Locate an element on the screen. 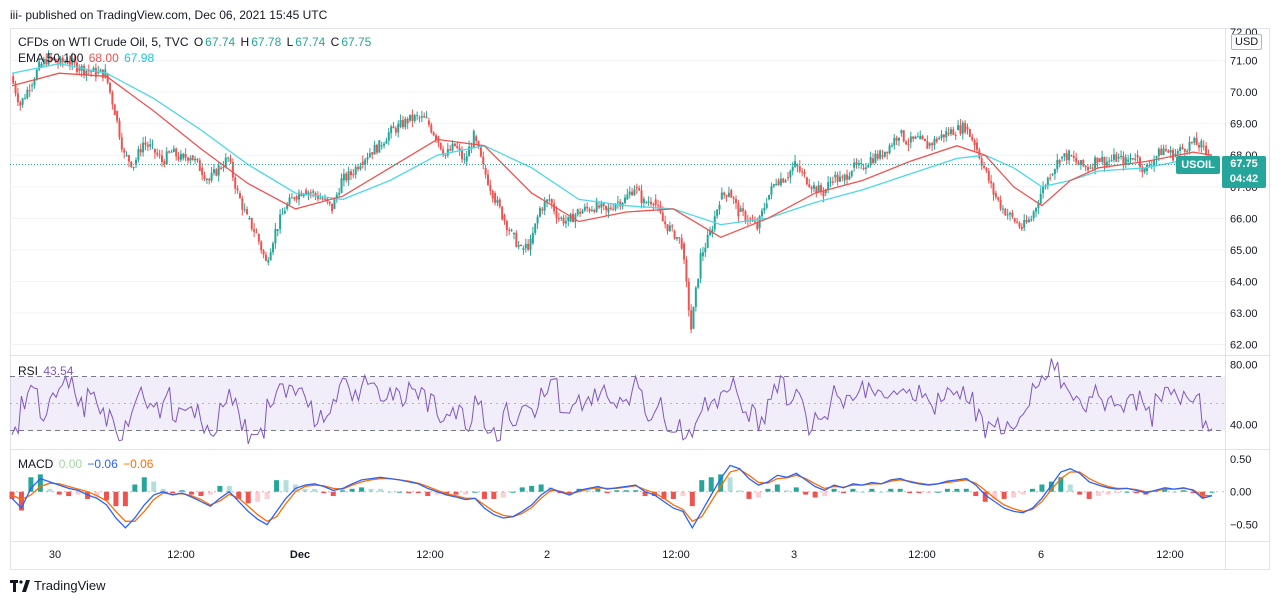 The height and width of the screenshot is (604, 1280). ema-legend: EMA 50 100 68.00 67.98 is located at coordinates (87, 58).